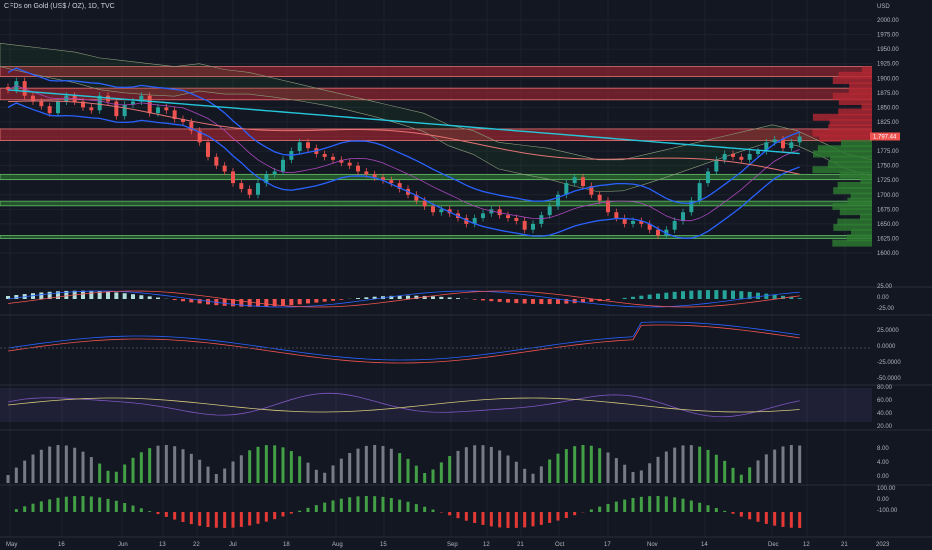  What do you see at coordinates (888, 239) in the screenshot?
I see `price-axis-label: 1625.00` at bounding box center [888, 239].